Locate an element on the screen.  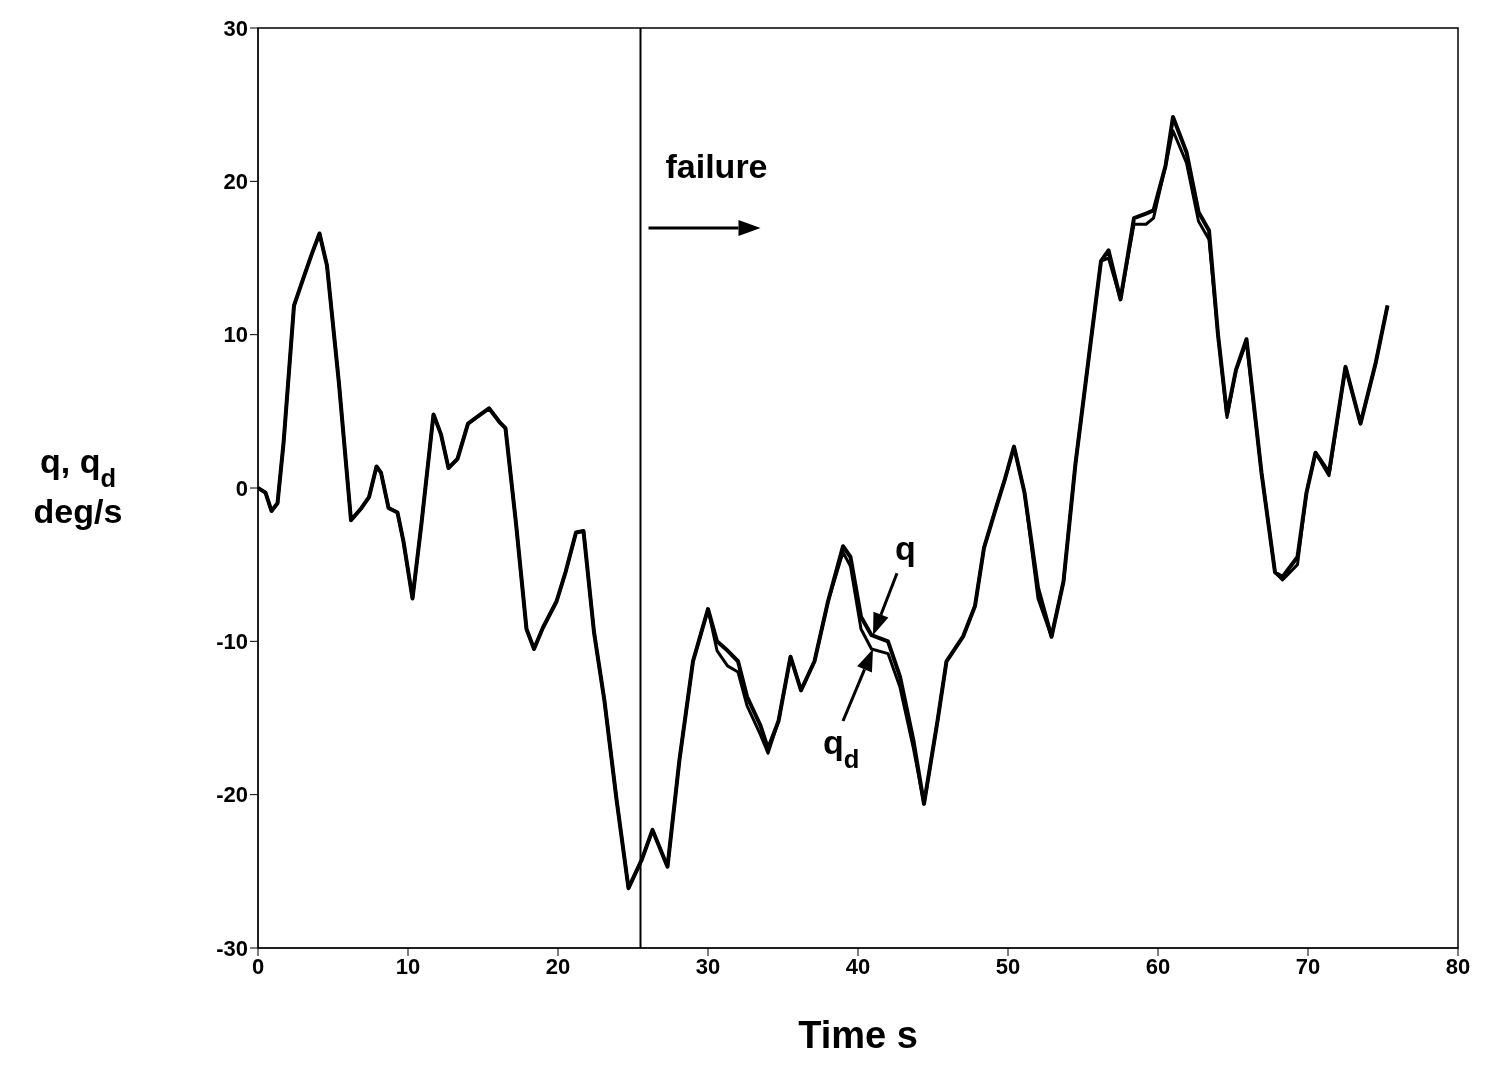
x-tick-label: 50 is located at coordinates (1008, 966).